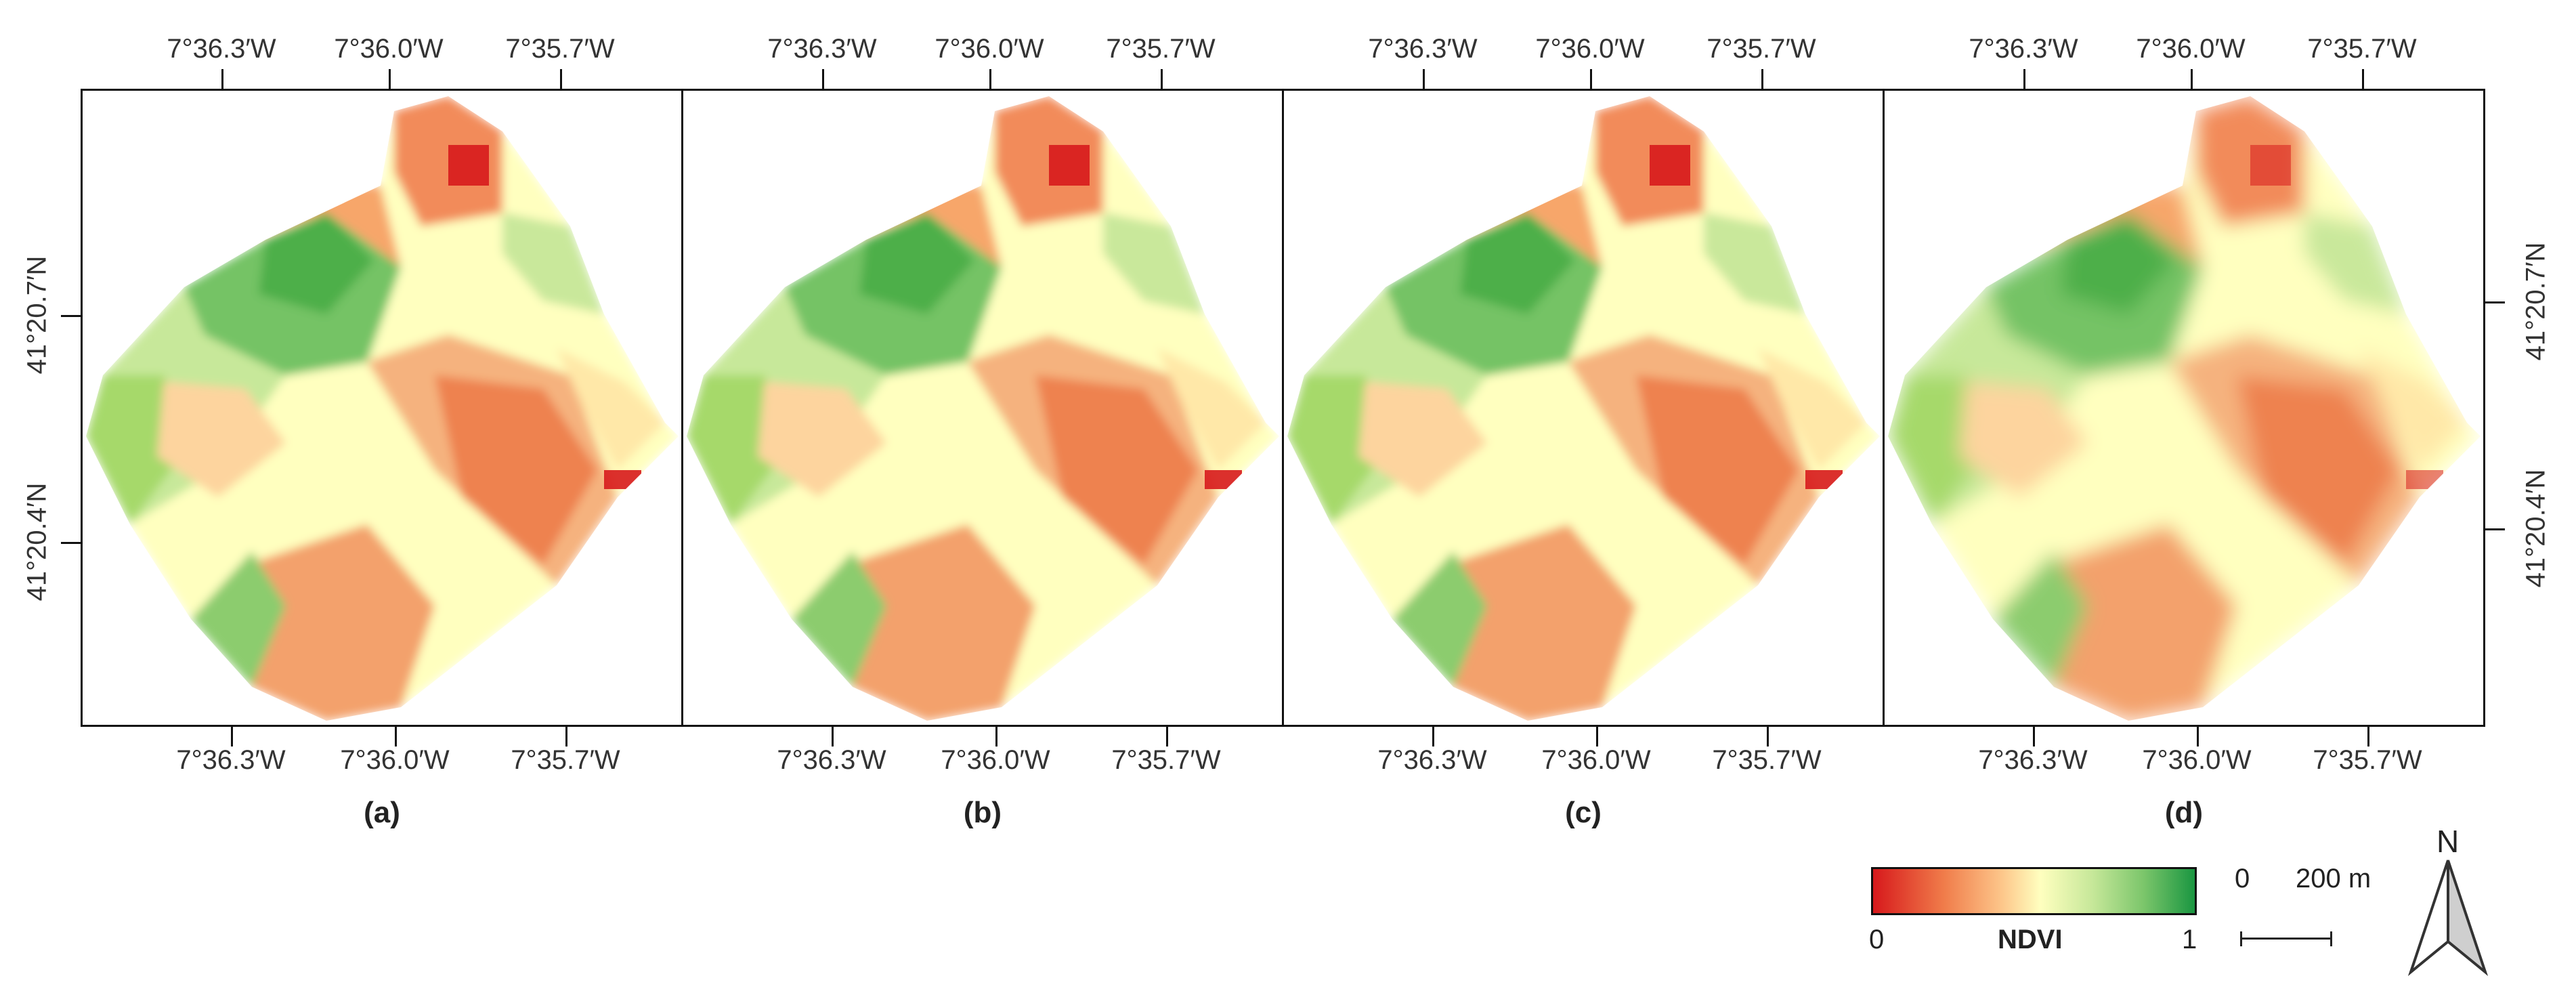 Image resolution: width=2576 pixels, height=989 pixels. I want to click on ndvi-colorbar, so click(2034, 891).